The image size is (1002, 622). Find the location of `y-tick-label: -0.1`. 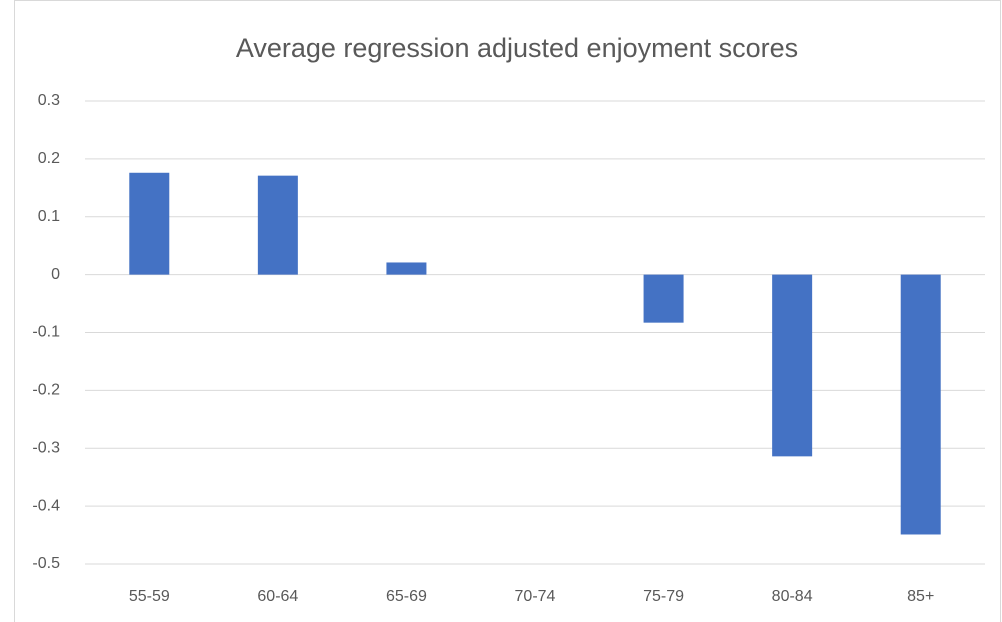

y-tick-label: -0.1 is located at coordinates (46, 332).